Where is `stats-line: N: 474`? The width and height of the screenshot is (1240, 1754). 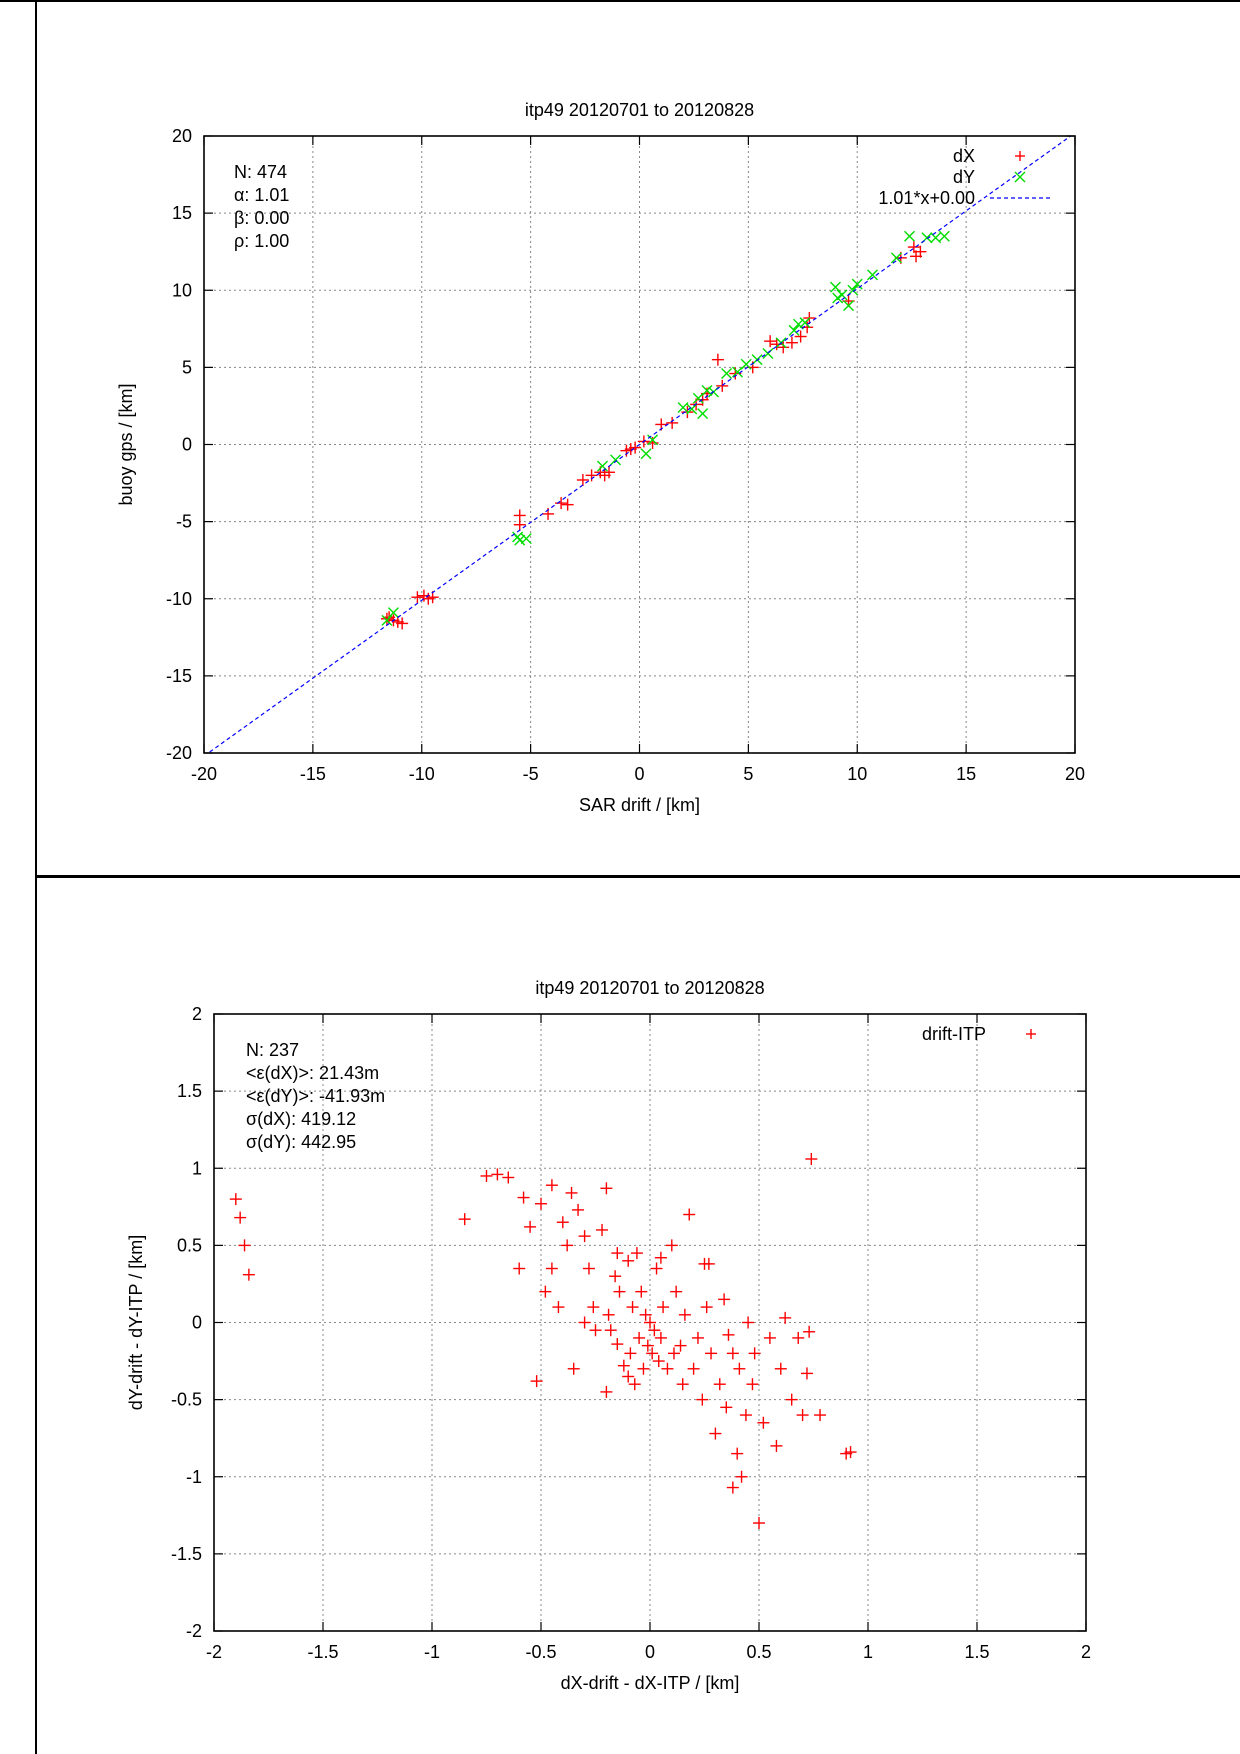
stats-line: N: 474 is located at coordinates (260, 172).